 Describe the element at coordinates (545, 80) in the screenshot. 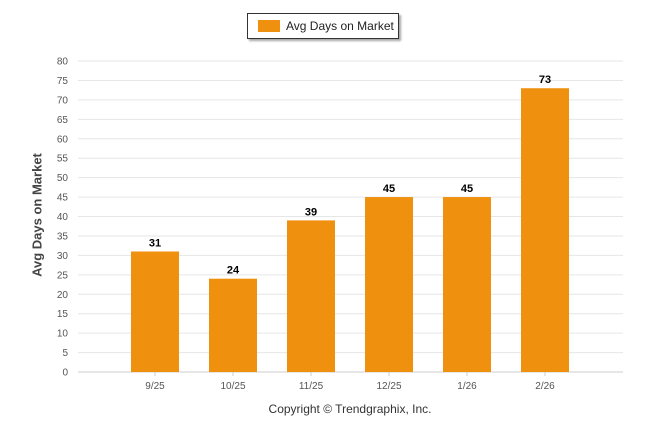

I see `data-label: 73` at that location.